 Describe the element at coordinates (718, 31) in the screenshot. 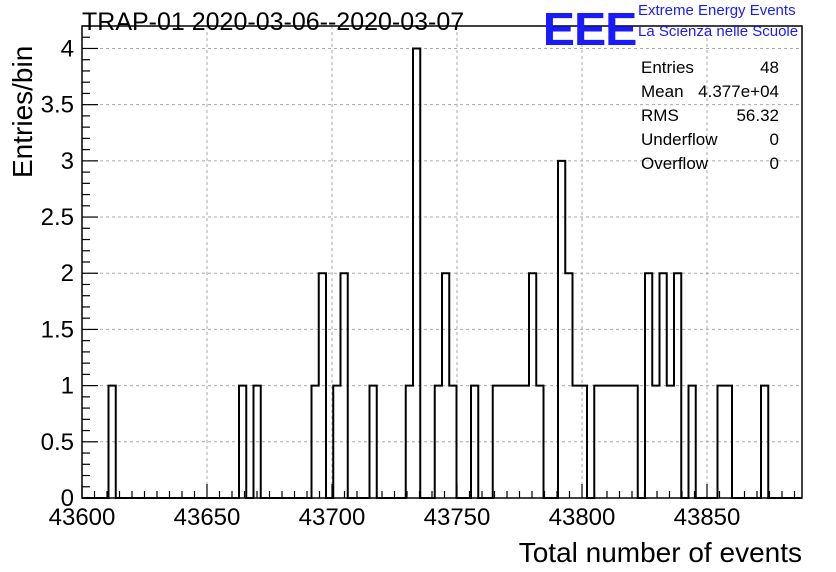

I see `logo-subtitle-line2: La Scienza nelle Scuole` at that location.